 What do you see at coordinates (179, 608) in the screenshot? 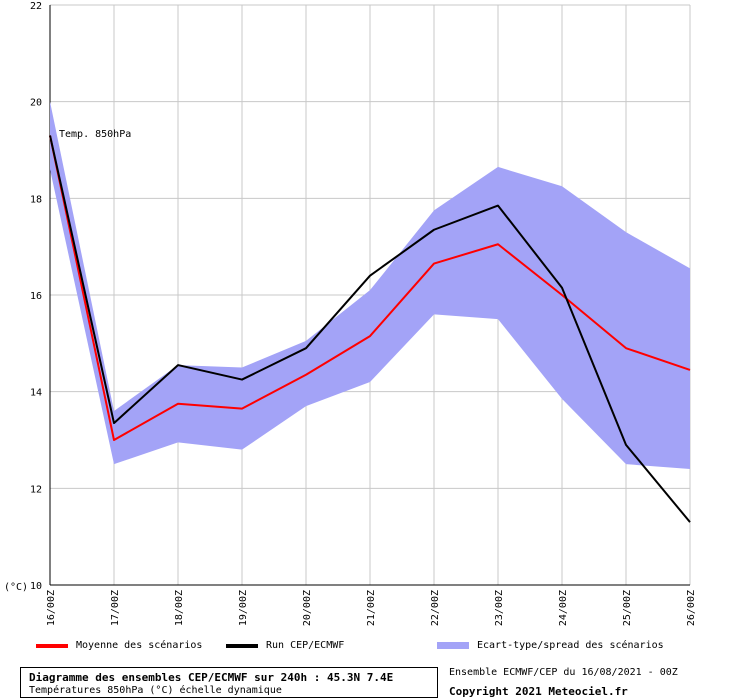
I see `x-tick-label: 18/00Z` at bounding box center [179, 608].